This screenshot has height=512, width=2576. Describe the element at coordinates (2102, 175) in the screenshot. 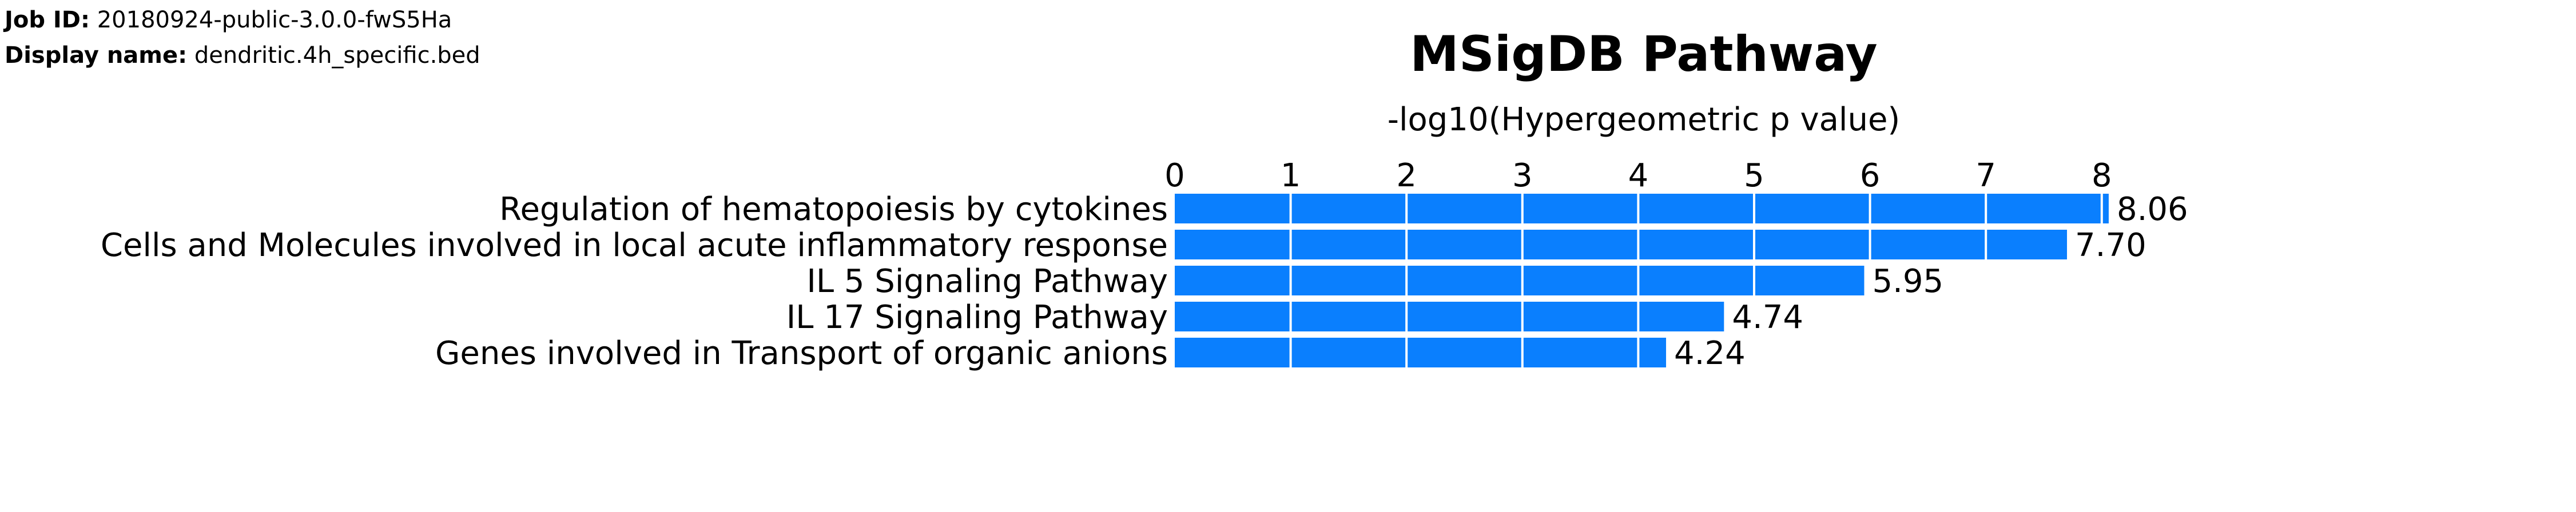

I see `x-tick-label: 8` at that location.